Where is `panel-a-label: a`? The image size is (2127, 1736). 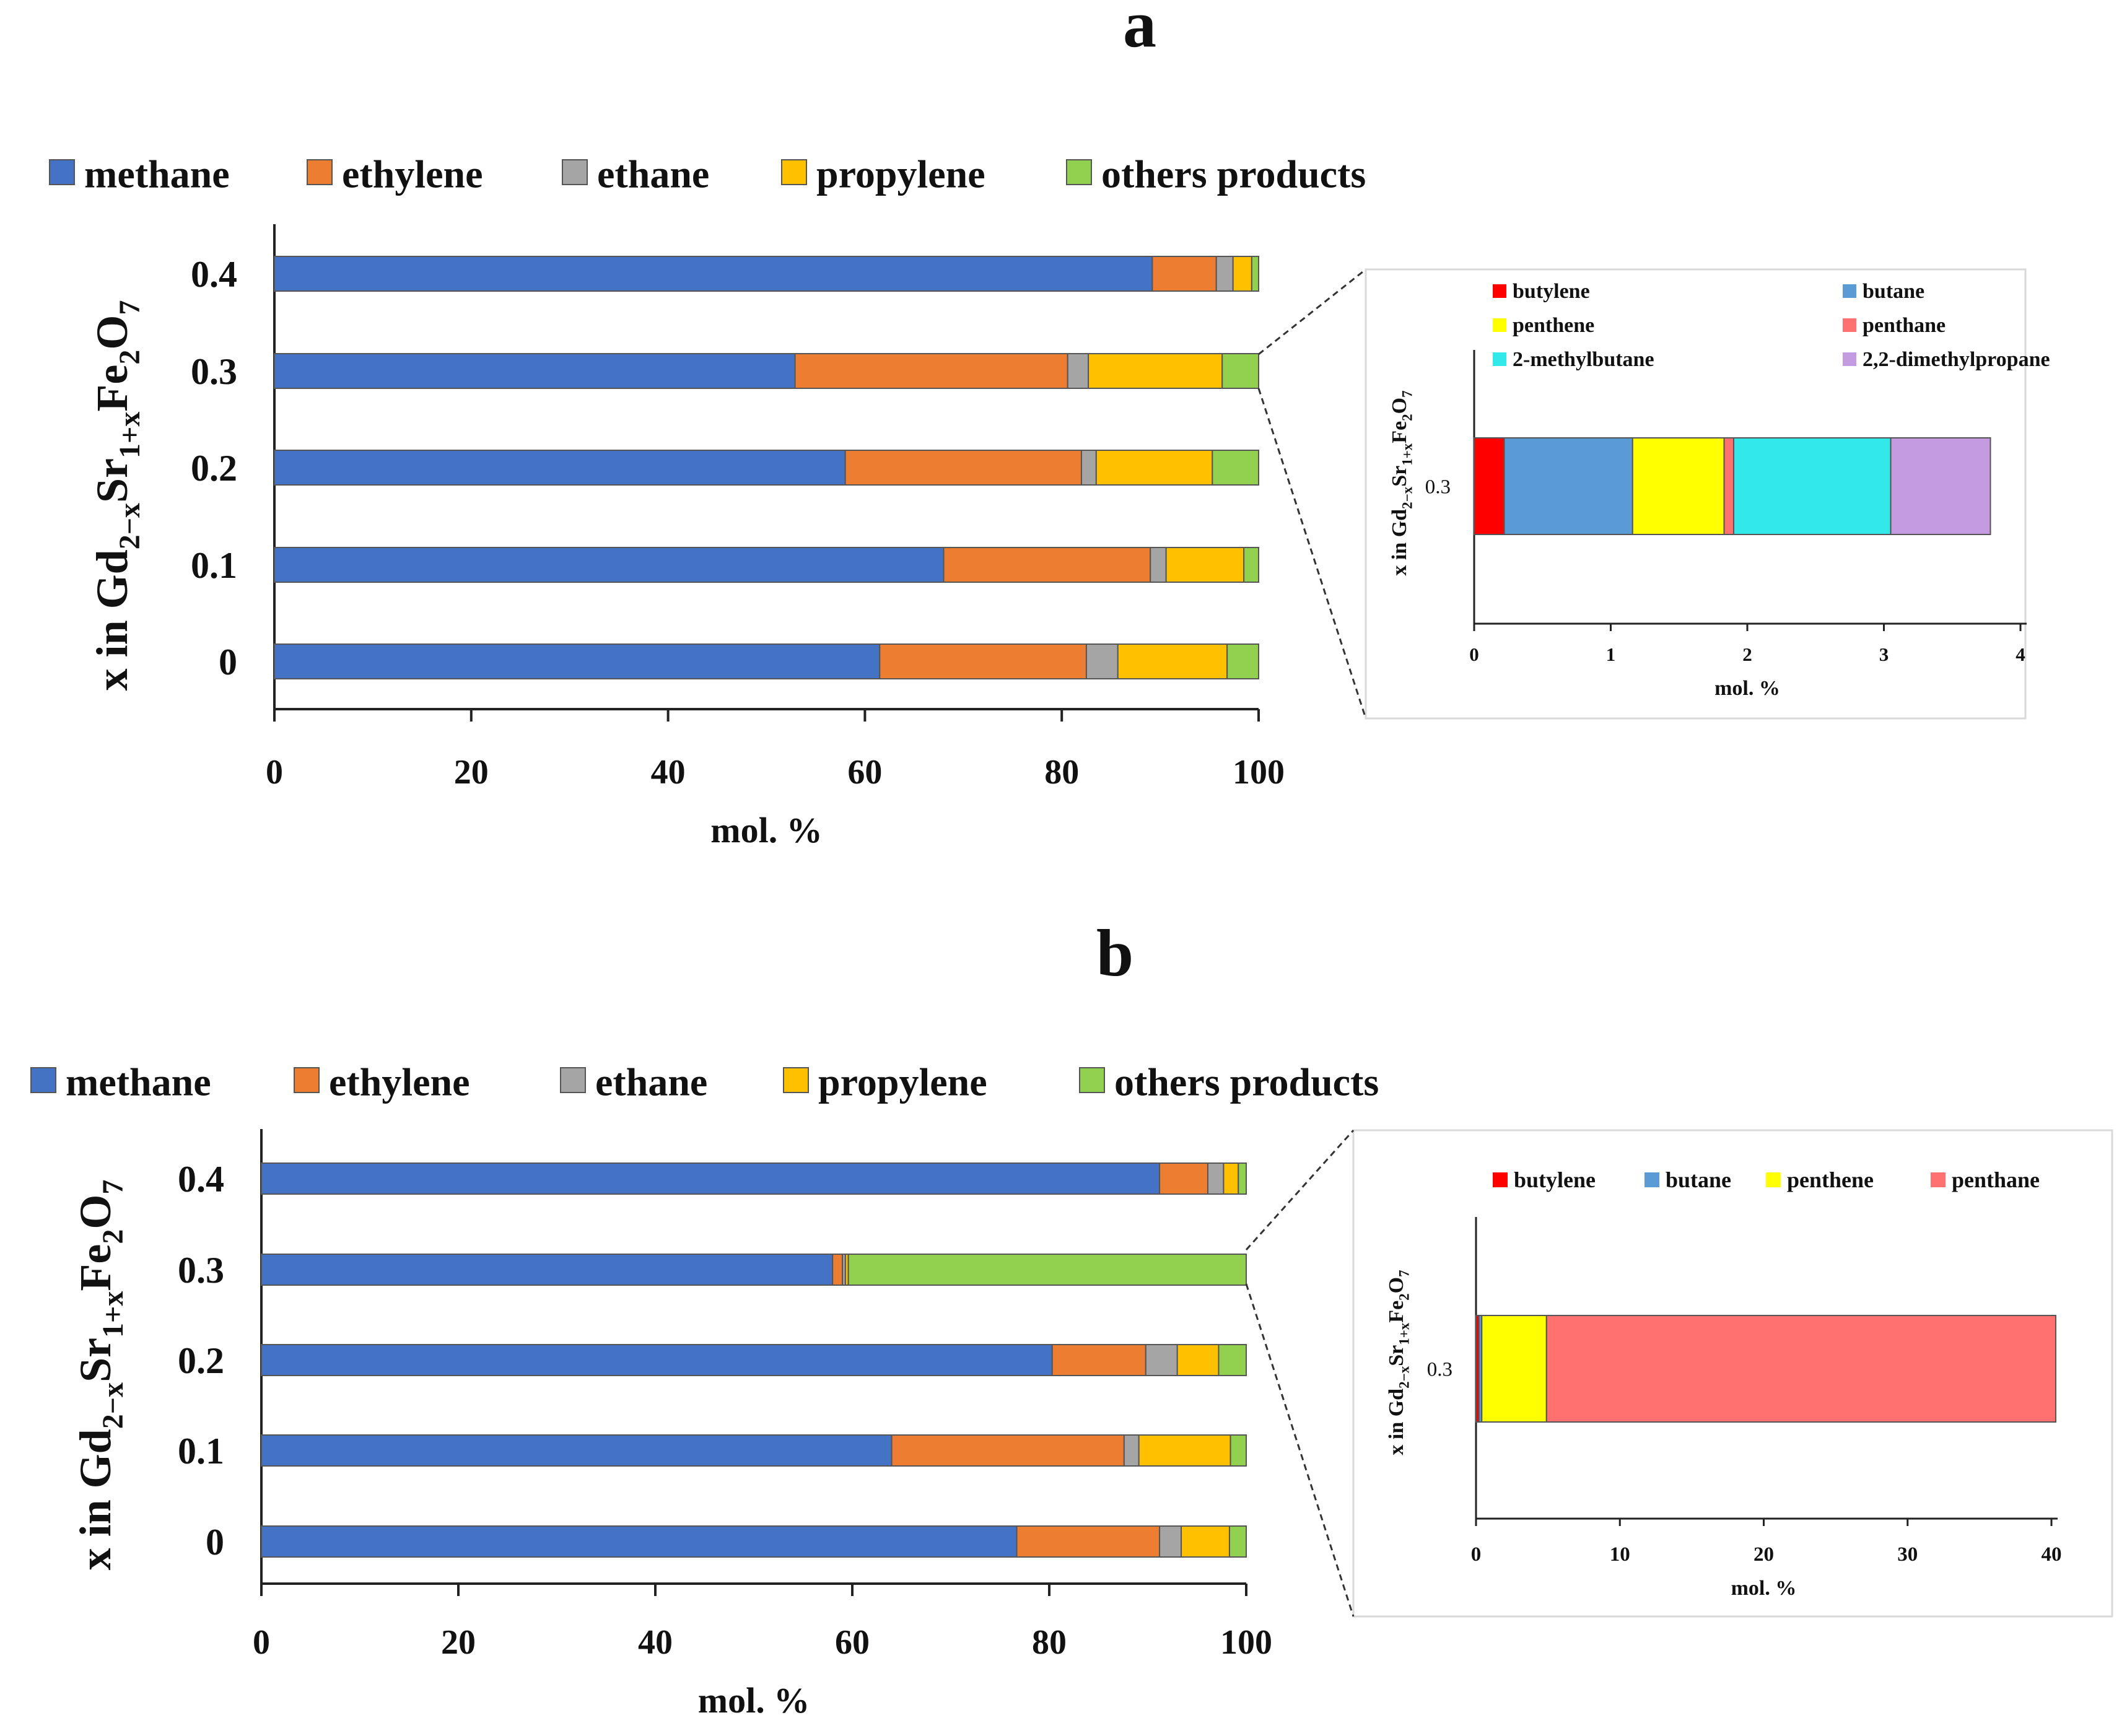
panel-a-label: a is located at coordinates (1139, 30).